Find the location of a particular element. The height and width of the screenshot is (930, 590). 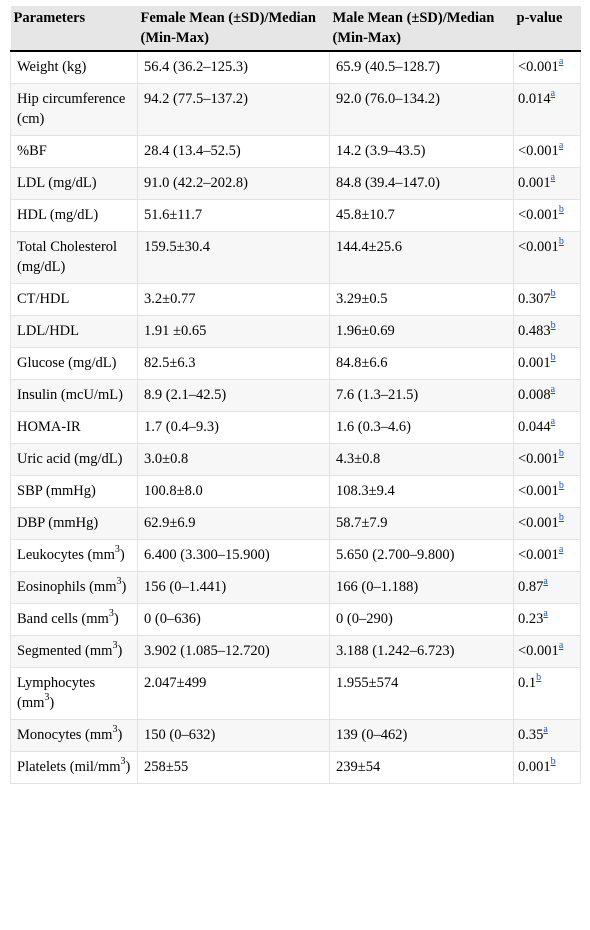

parameter-cell: LDL/HDL is located at coordinates (74, 331).